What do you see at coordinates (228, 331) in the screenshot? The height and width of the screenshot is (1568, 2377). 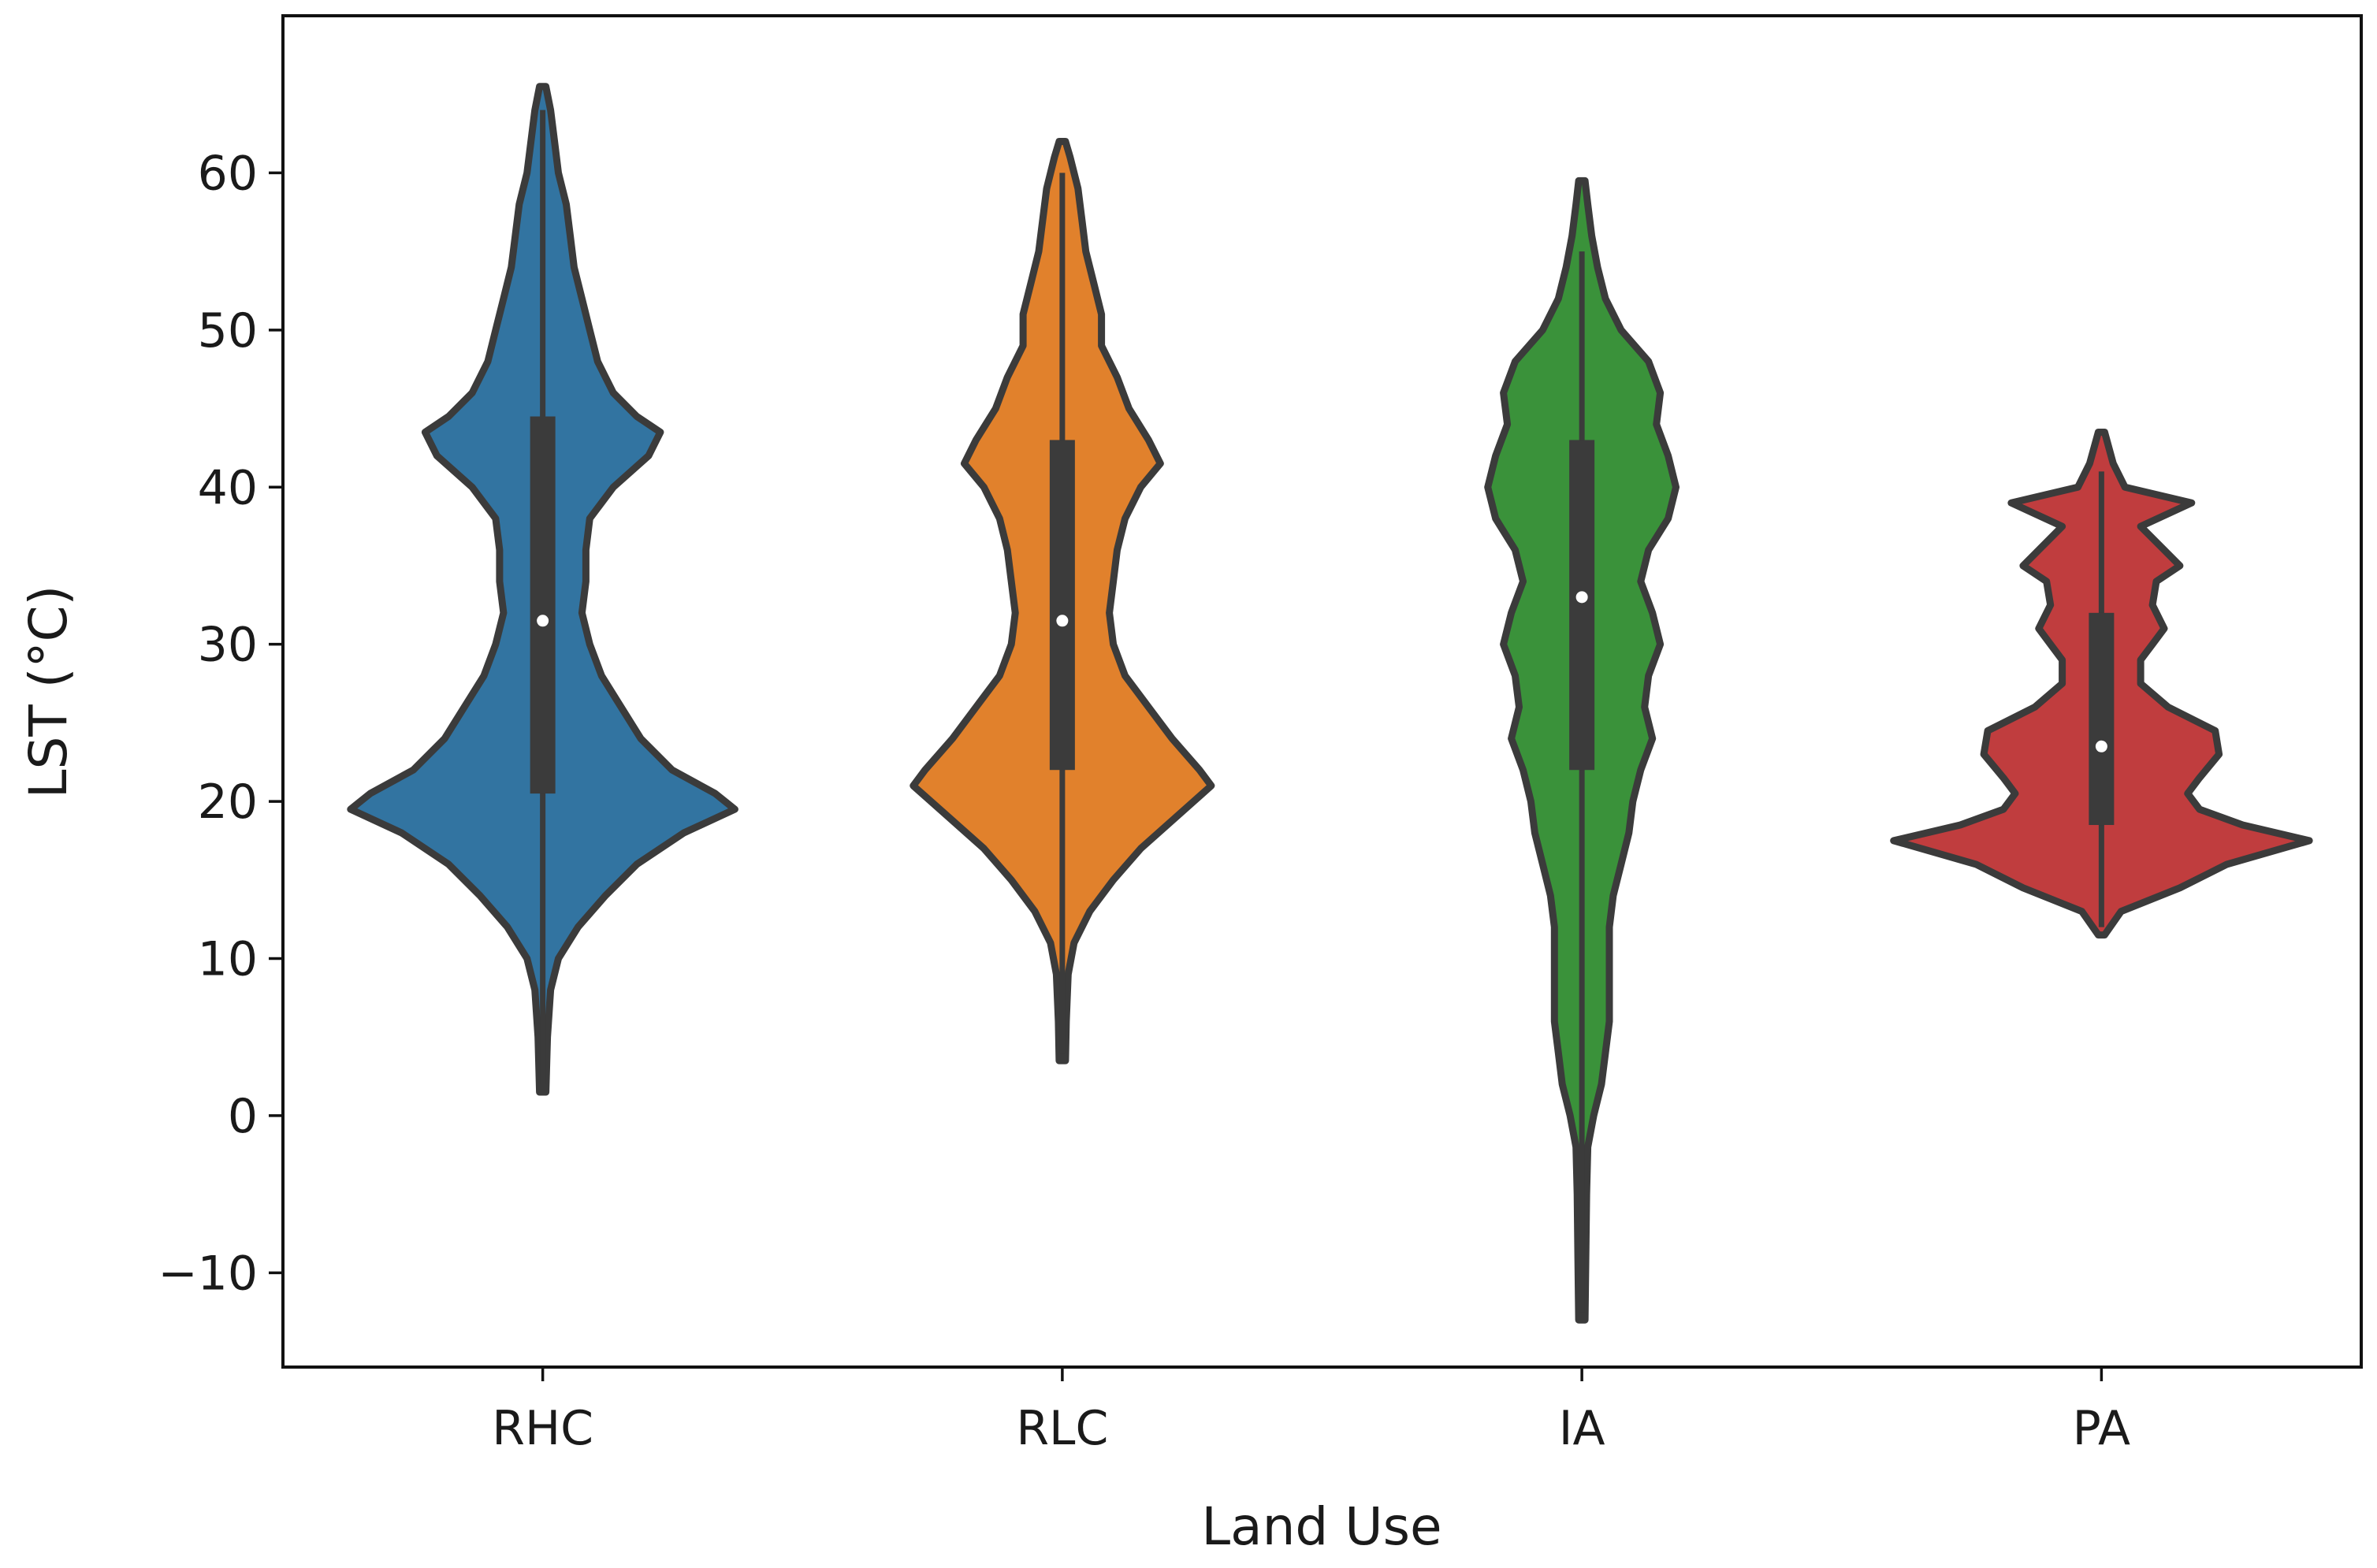 I see `y-tick-label: 50` at bounding box center [228, 331].